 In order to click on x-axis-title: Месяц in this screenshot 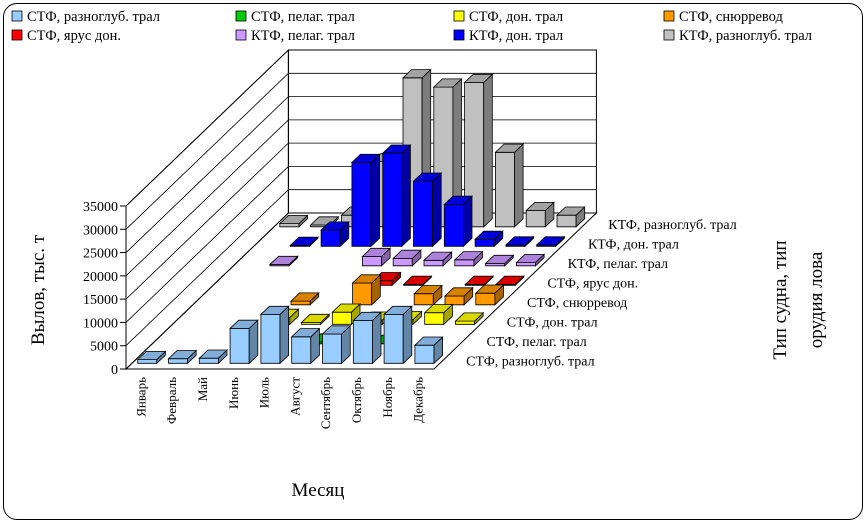, I will do `click(318, 490)`.